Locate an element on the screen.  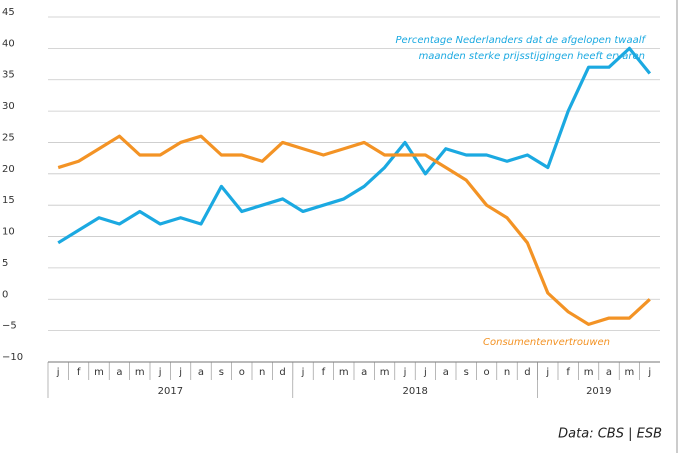
y-tick-label: 15 is located at coordinates (8, 200).